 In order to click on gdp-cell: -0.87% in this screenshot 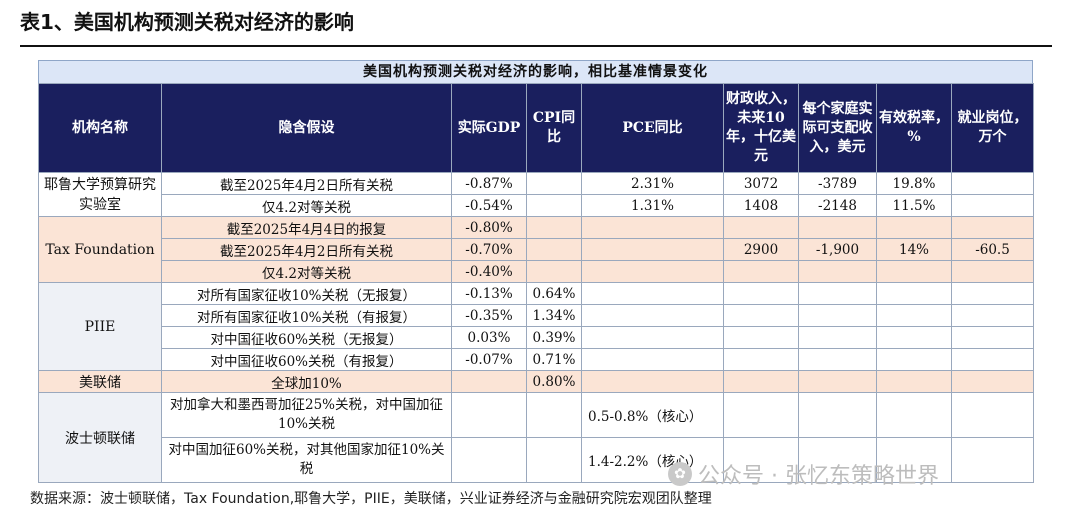, I will do `click(489, 183)`.